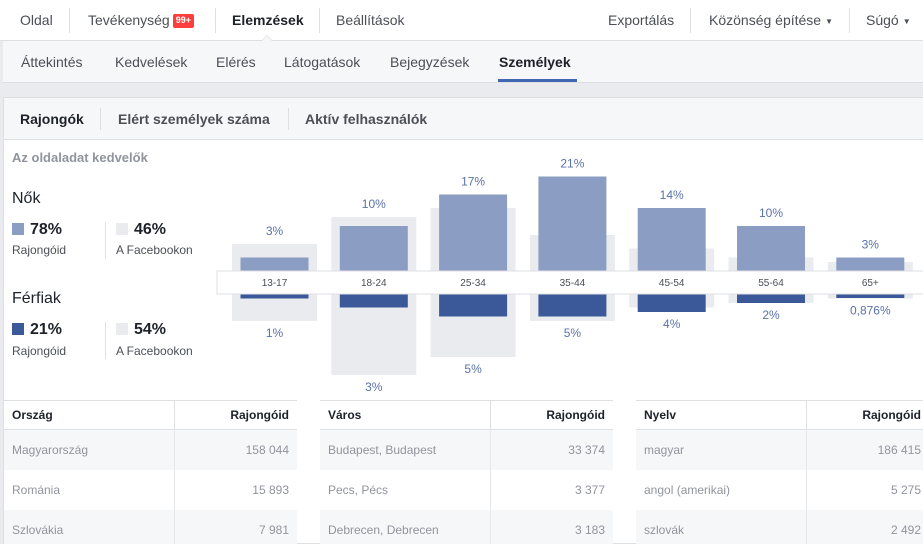 The height and width of the screenshot is (544, 923). Describe the element at coordinates (466, 527) in the screenshot. I see `table-row: Debrecen, Debrecen 3 183` at that location.